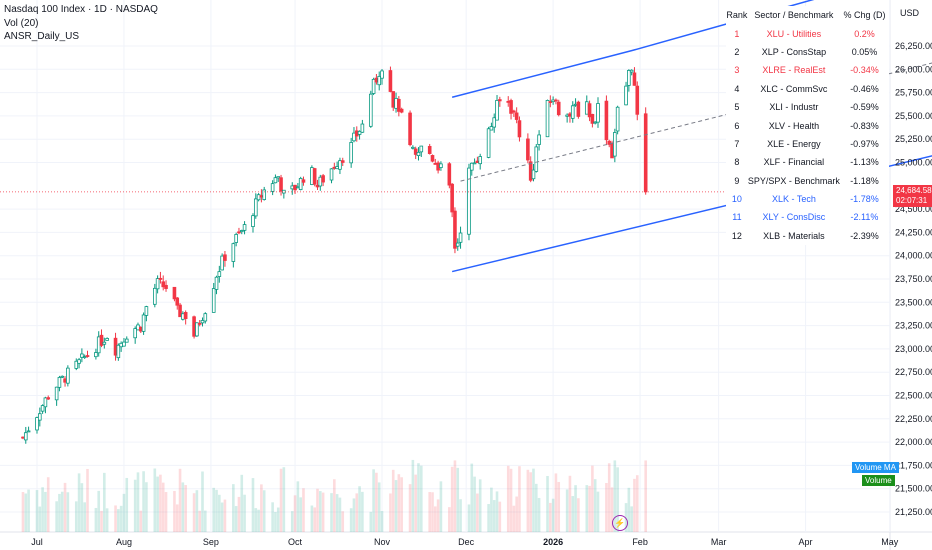 The image size is (932, 550). Describe the element at coordinates (864, 199) in the screenshot. I see `change-cell: -1.78%` at that location.